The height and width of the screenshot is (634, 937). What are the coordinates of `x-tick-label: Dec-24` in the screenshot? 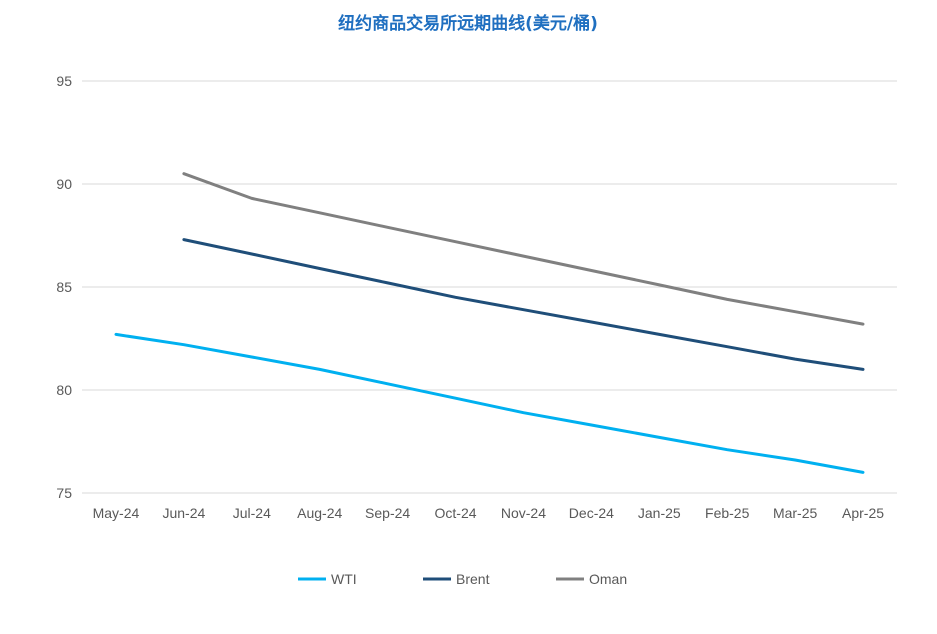 It's located at (591, 513).